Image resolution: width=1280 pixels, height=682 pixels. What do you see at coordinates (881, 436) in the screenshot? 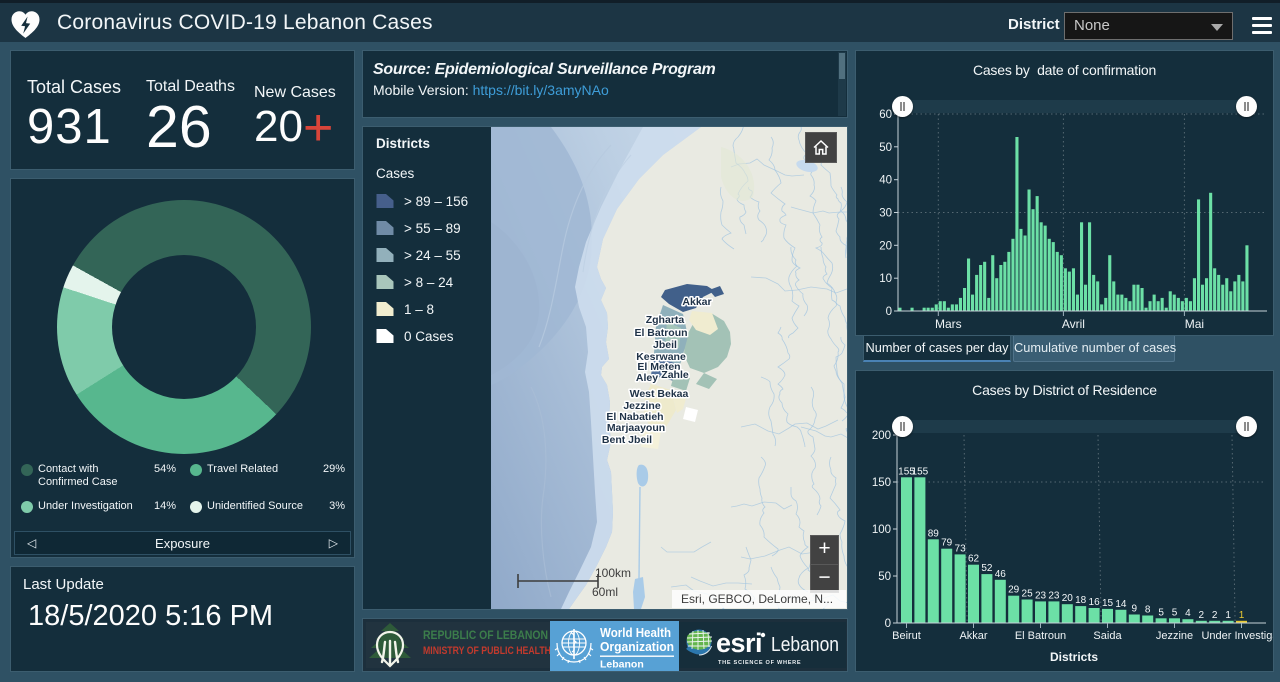
I see `svg-text: 200` at bounding box center [881, 436].